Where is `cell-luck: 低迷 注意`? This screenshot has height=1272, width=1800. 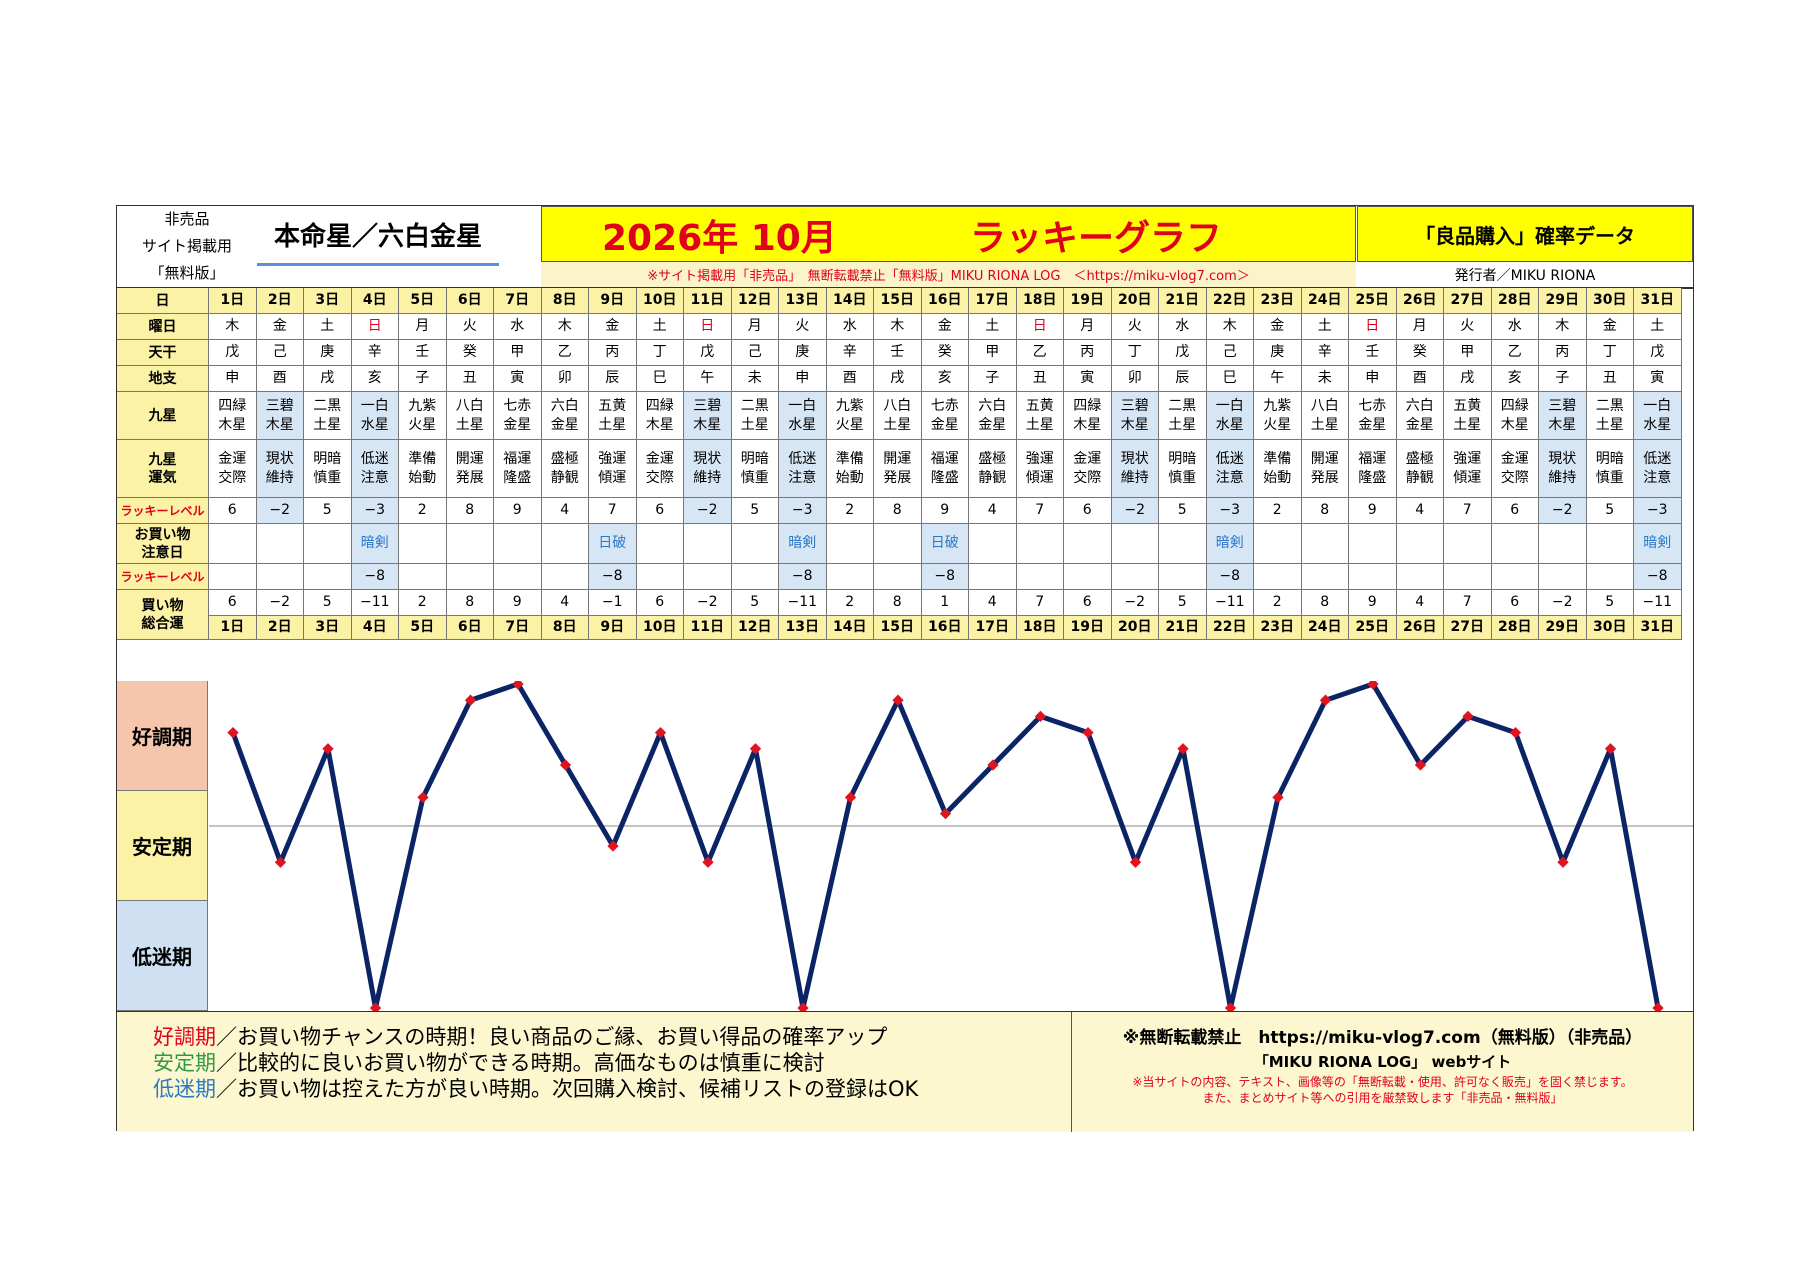 cell-luck: 低迷 注意 is located at coordinates (803, 469).